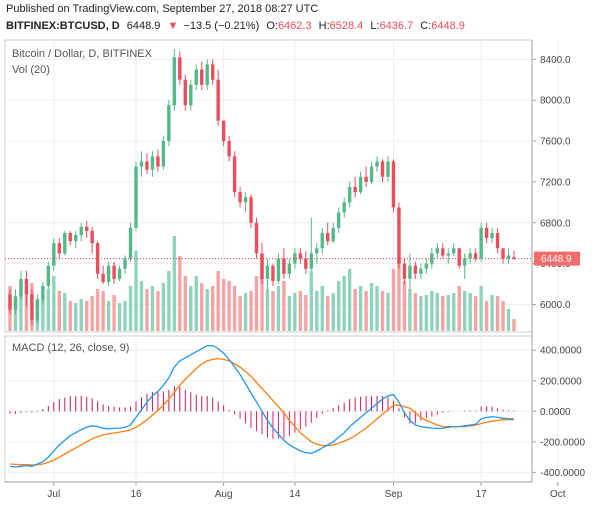 Image resolution: width=600 pixels, height=513 pixels. What do you see at coordinates (324, 26) in the screenshot?
I see `high-label: H:` at bounding box center [324, 26].